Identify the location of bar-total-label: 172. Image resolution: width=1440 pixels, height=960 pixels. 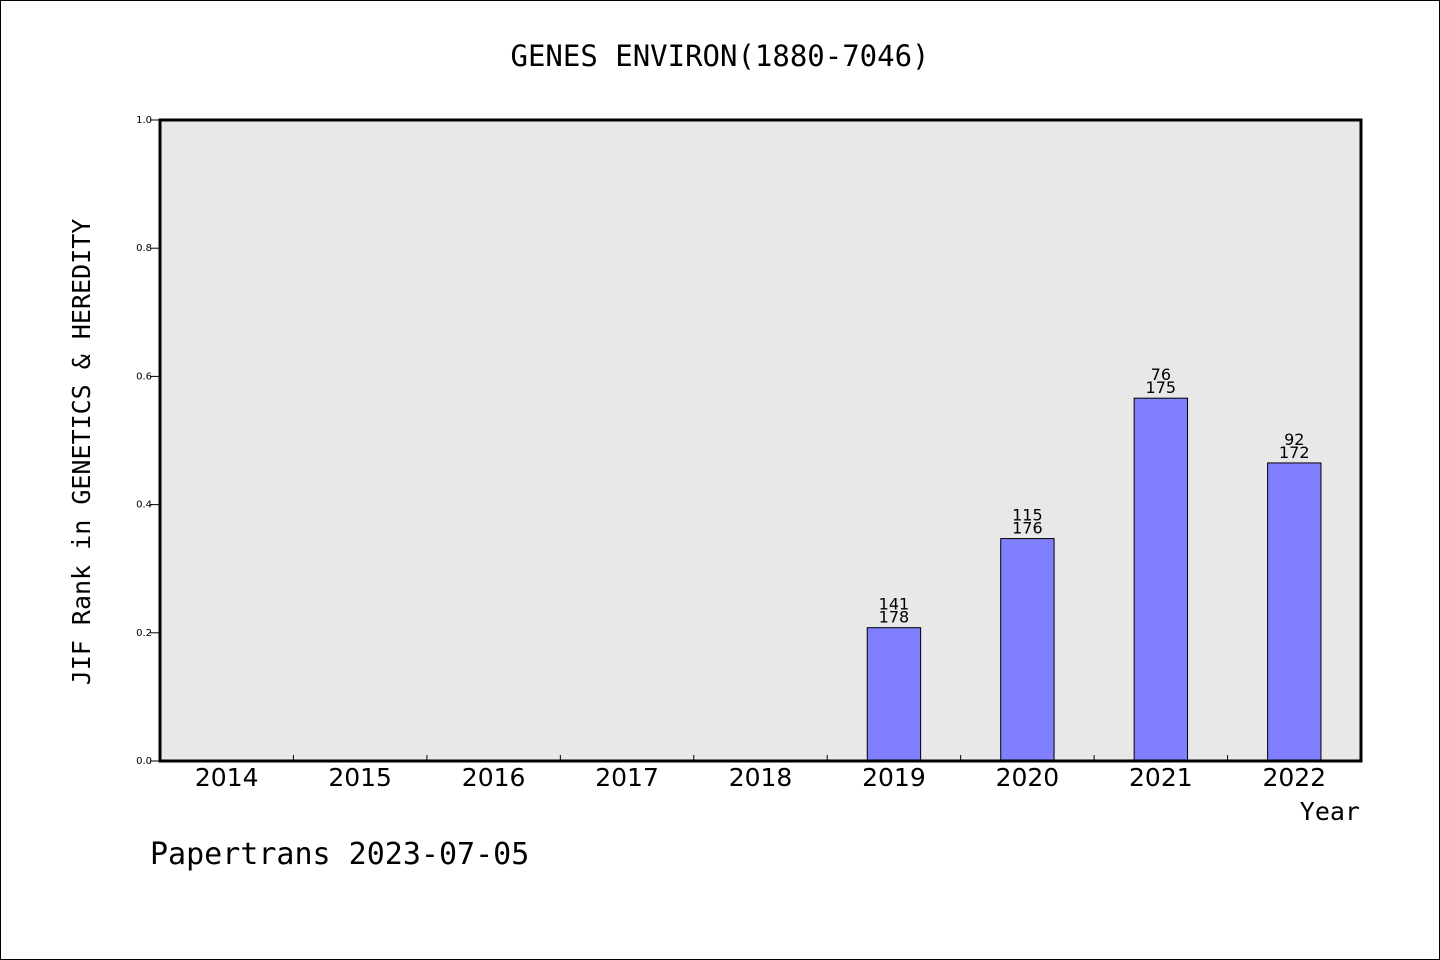
(1294, 452).